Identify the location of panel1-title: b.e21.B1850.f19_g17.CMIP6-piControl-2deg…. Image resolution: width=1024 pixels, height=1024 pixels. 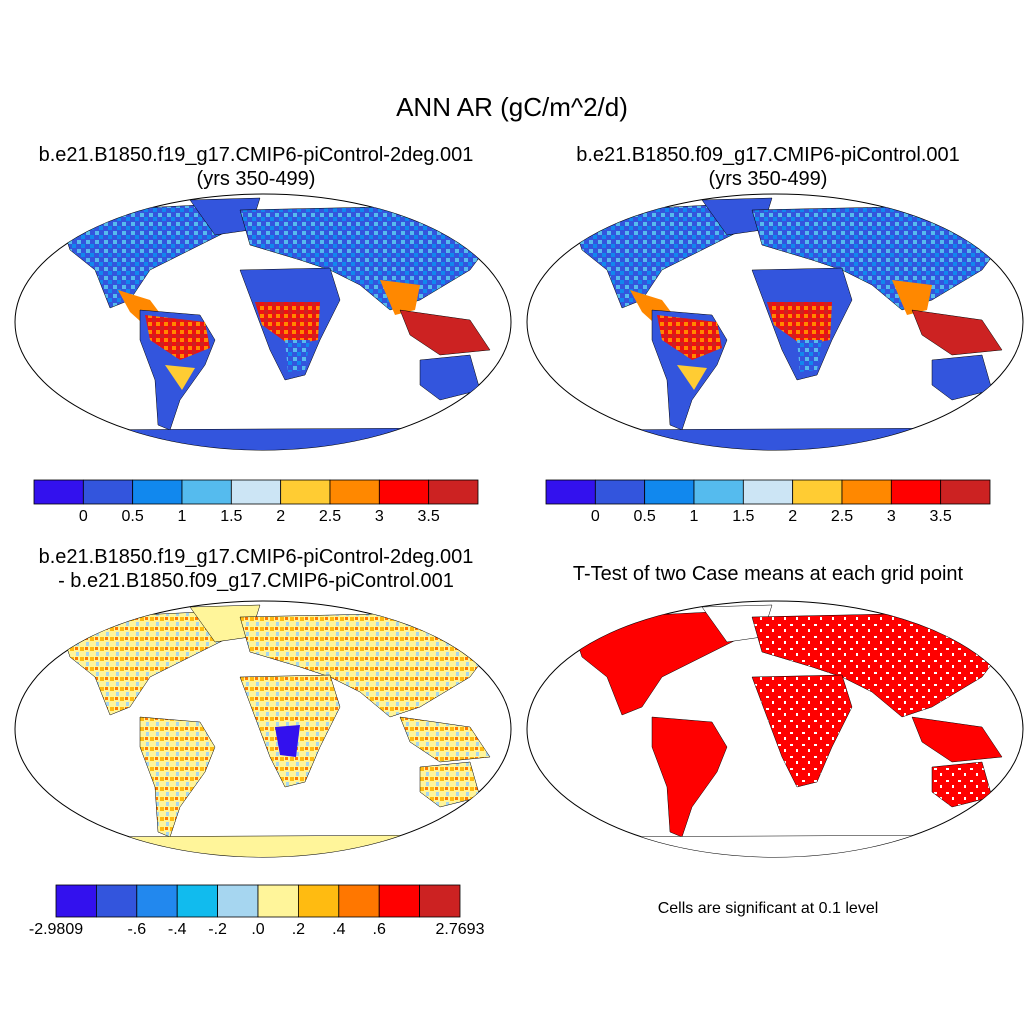
(256, 167).